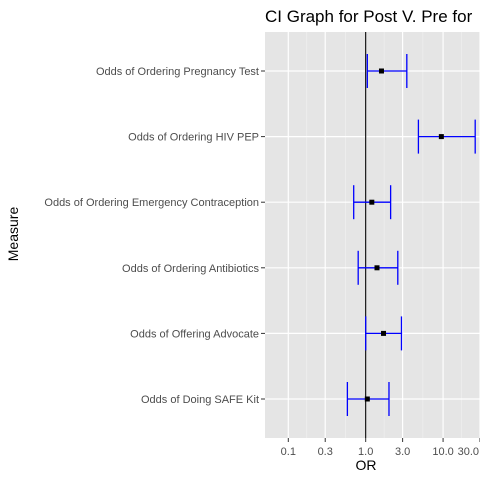 The width and height of the screenshot is (480, 480). Describe the element at coordinates (194, 334) in the screenshot. I see `y-tick-label: Odds of Offering Advocate` at that location.